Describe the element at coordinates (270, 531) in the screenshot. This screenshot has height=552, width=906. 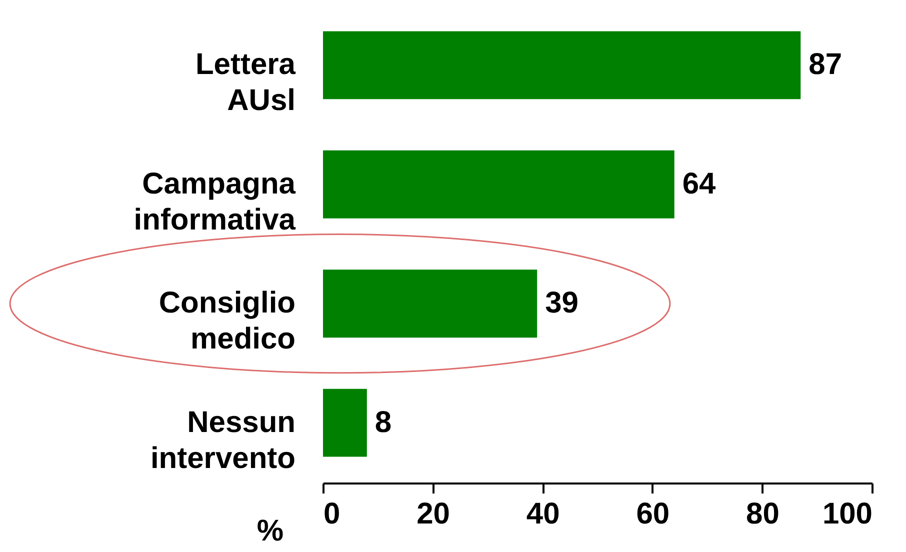
I see `x-axis-title: %` at that location.